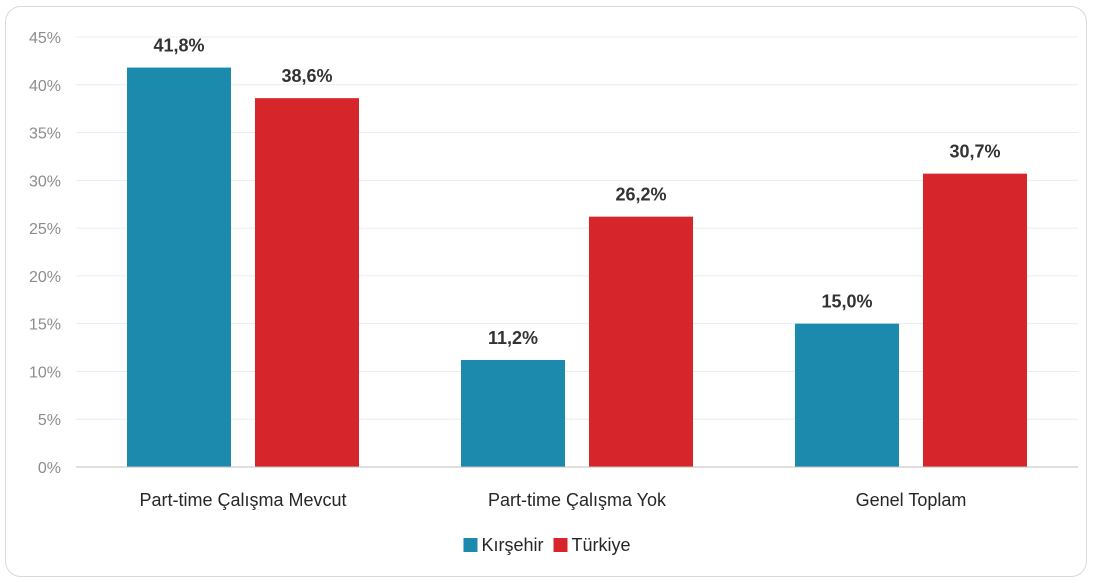 The image size is (1094, 583). I want to click on y-tick-label: 35%, so click(45, 134).